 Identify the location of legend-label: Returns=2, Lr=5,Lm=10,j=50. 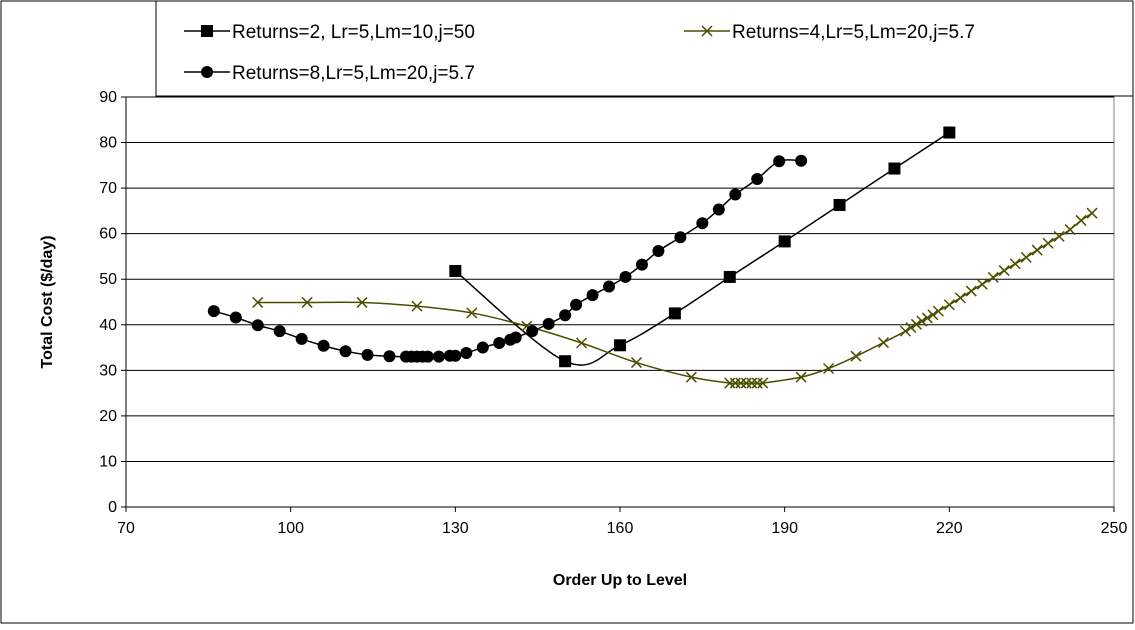
(353, 32).